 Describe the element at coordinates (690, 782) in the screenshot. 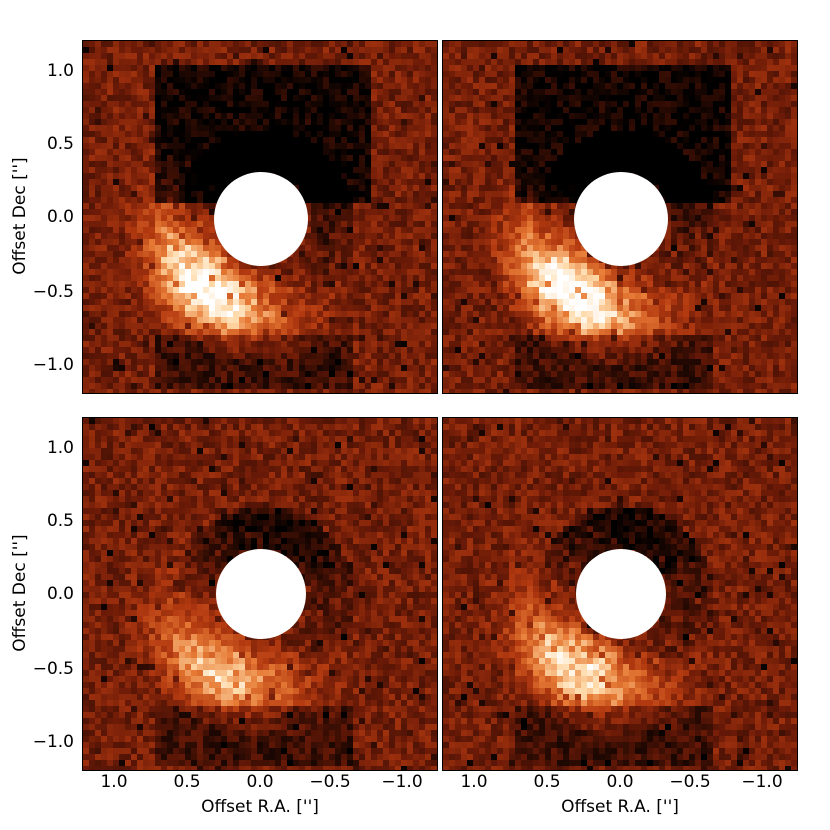

I see `x-tick-right-4: −0.5` at that location.